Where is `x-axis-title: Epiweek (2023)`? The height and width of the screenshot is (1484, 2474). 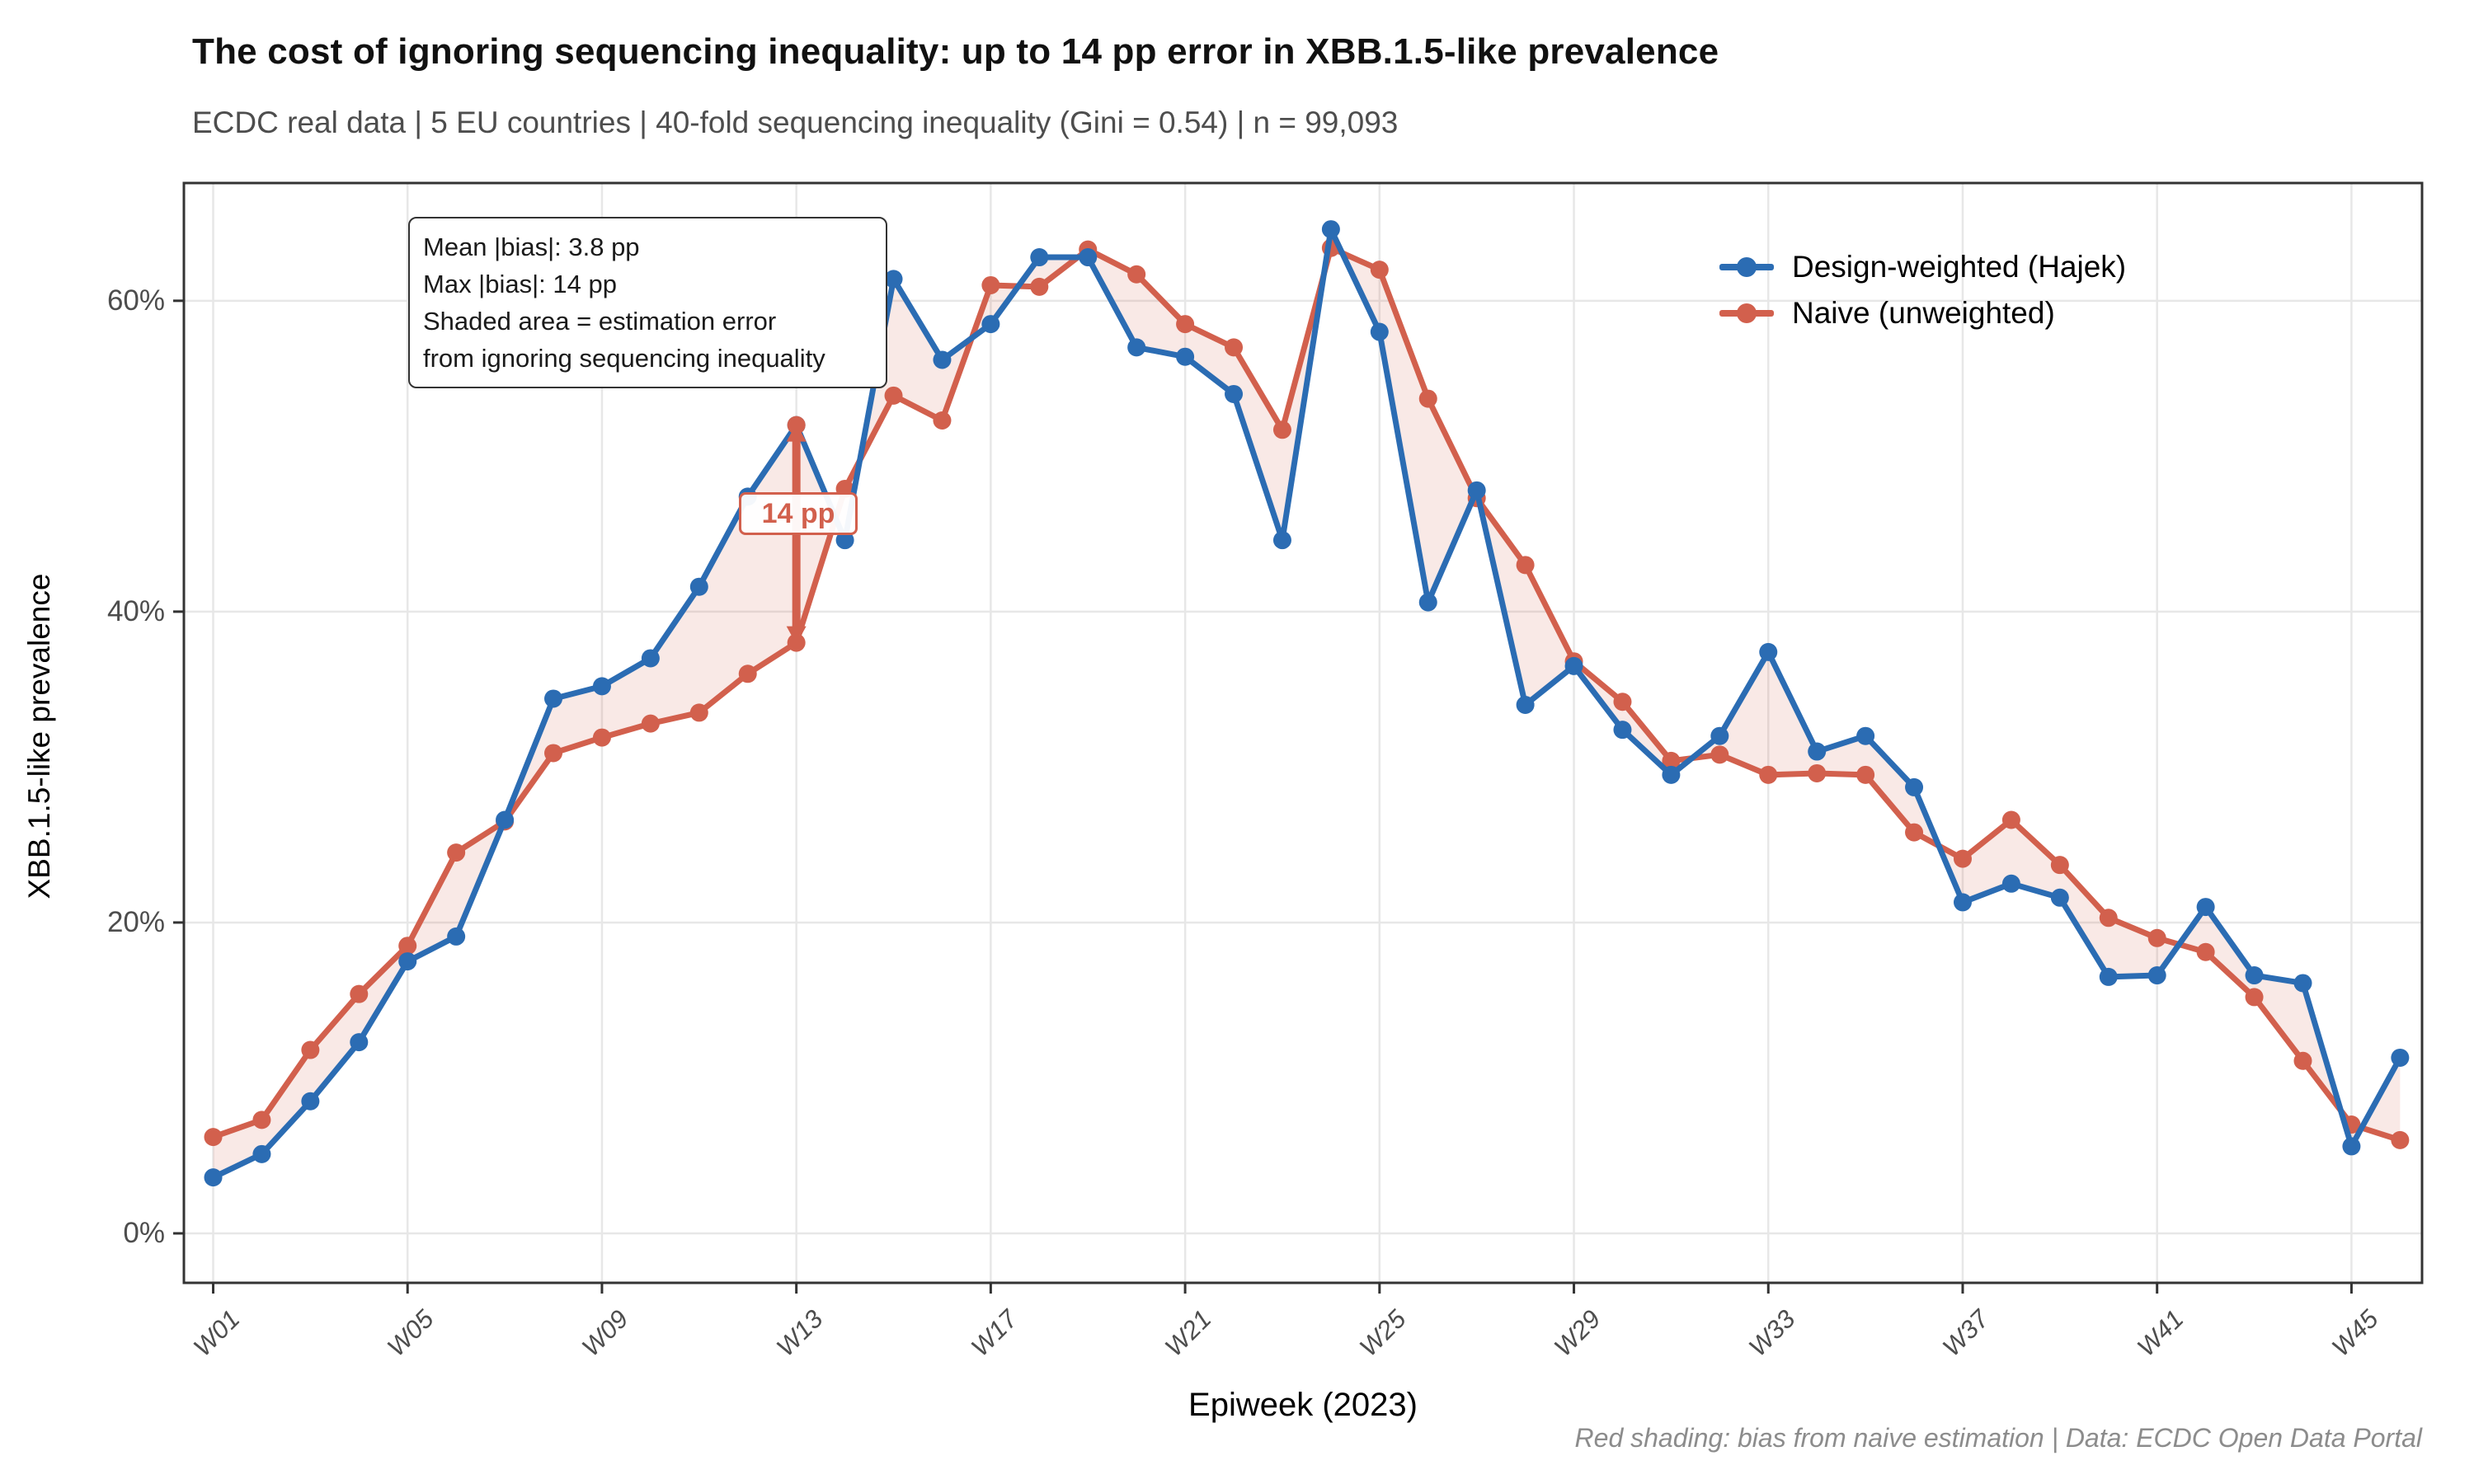
x-axis-title: Epiweek (2023) is located at coordinates (1303, 1405).